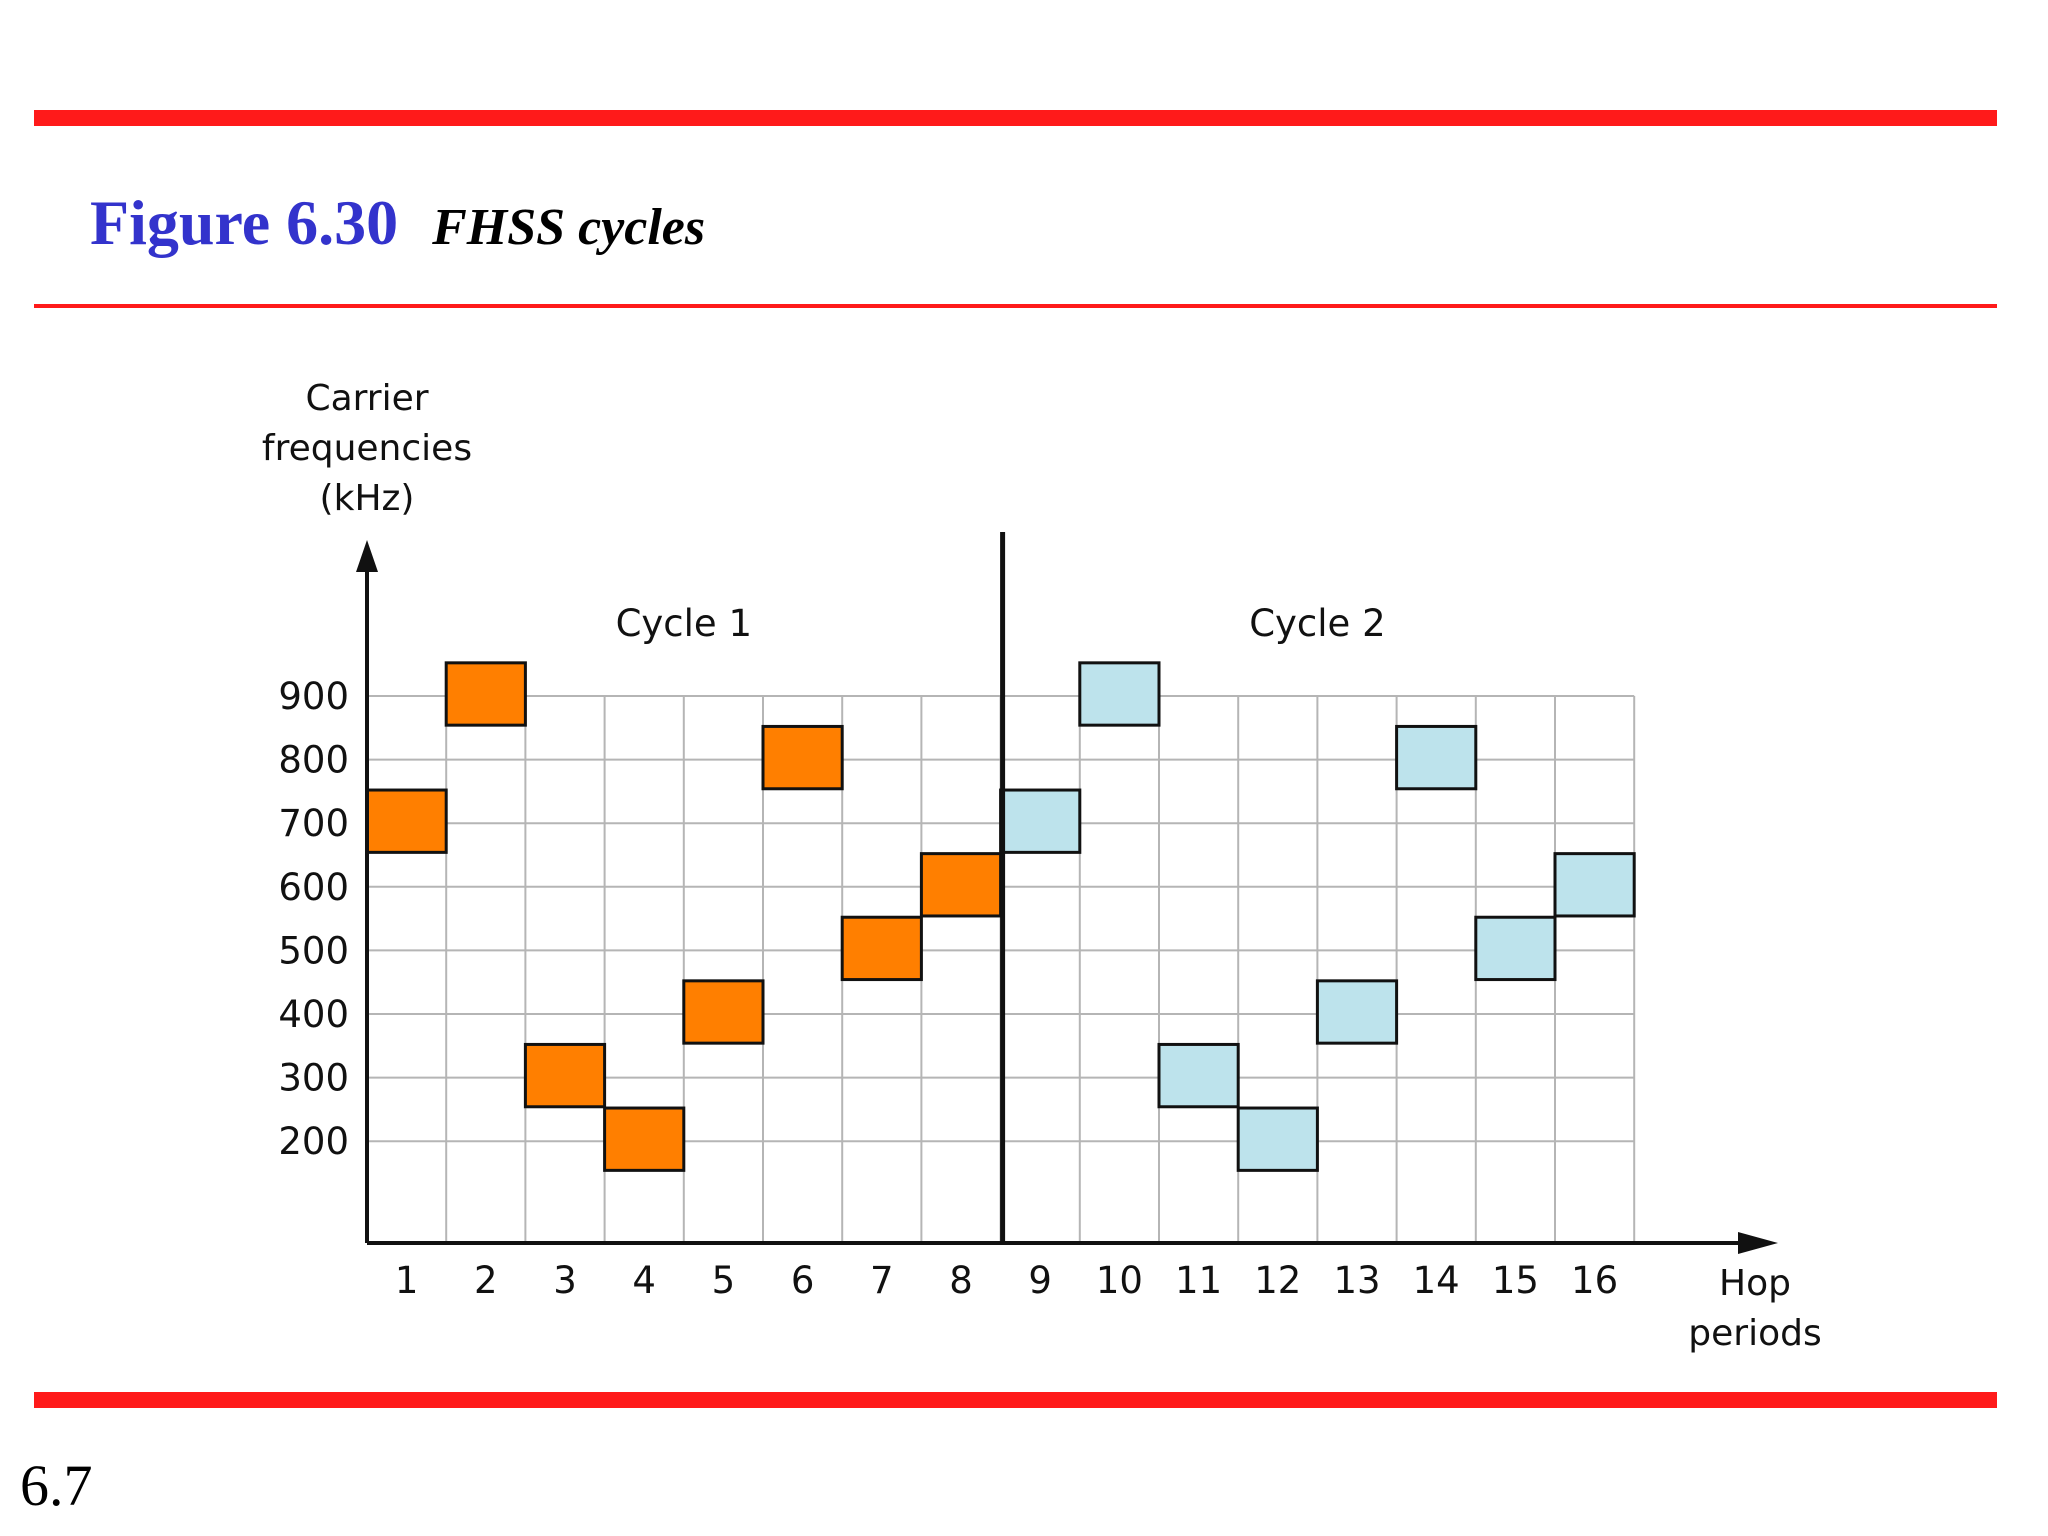  I want to click on y-axis-title-line: frequencies, so click(367, 448).